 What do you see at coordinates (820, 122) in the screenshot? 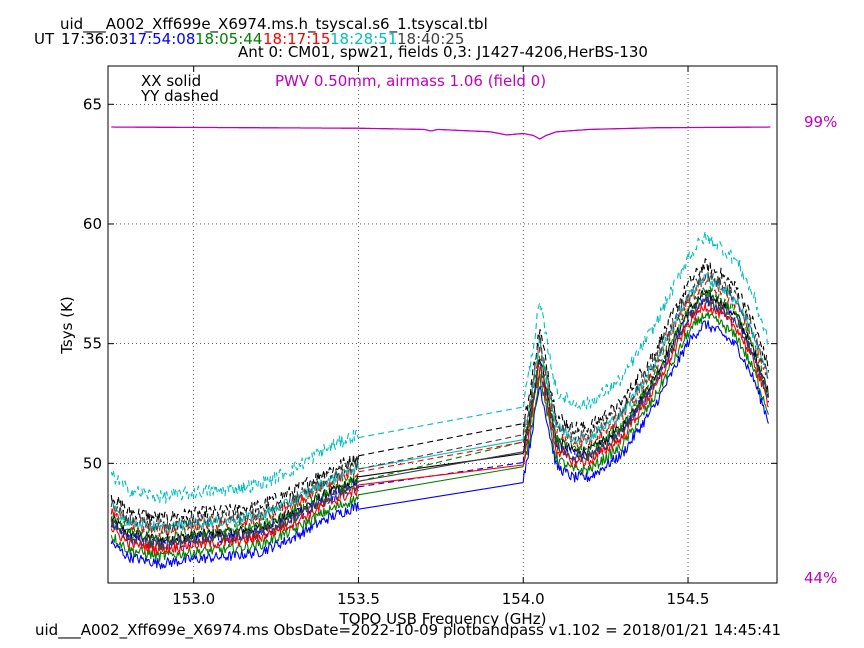
I see `transmission-max-label: 99%` at bounding box center [820, 122].